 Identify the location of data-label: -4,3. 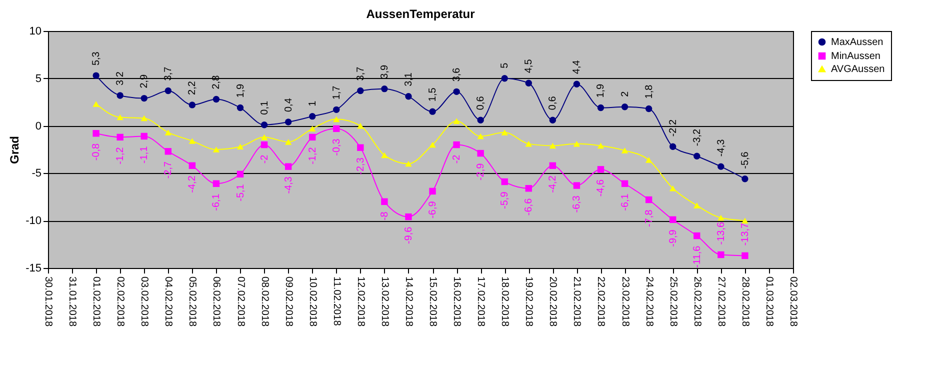
(288, 185).